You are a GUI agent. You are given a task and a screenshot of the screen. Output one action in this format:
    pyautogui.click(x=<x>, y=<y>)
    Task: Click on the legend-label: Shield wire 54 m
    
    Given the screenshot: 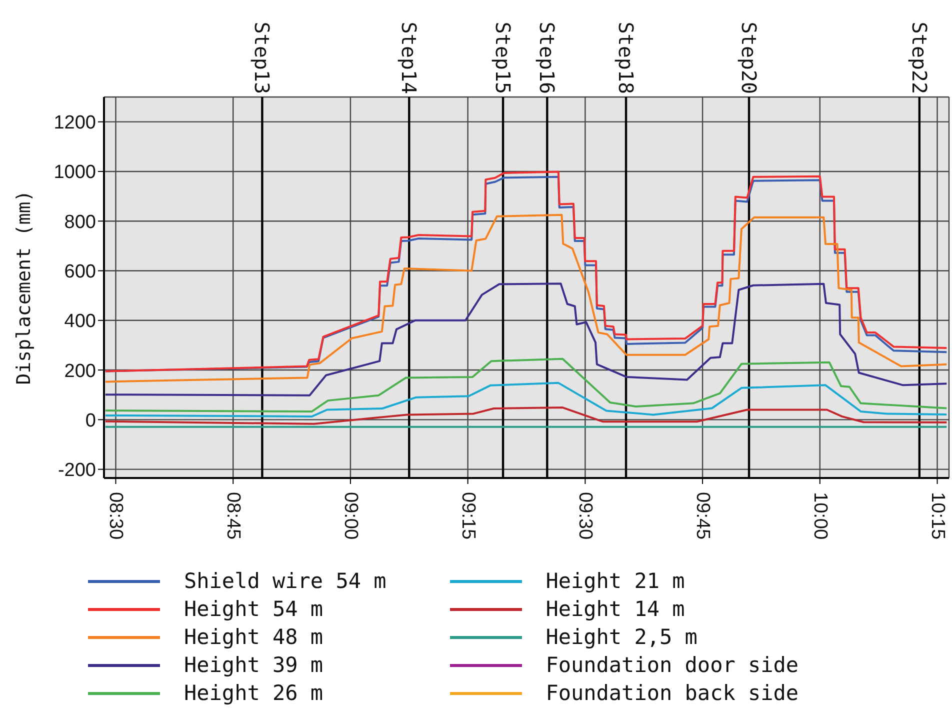 What is the action you would take?
    pyautogui.click(x=285, y=581)
    